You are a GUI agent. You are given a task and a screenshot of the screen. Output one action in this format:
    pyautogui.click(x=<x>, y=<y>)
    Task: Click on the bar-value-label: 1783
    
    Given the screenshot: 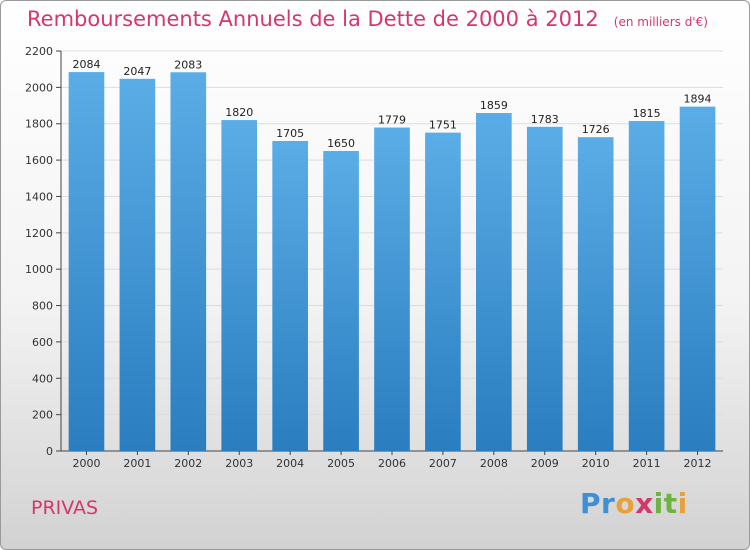 What is the action you would take?
    pyautogui.click(x=545, y=119)
    